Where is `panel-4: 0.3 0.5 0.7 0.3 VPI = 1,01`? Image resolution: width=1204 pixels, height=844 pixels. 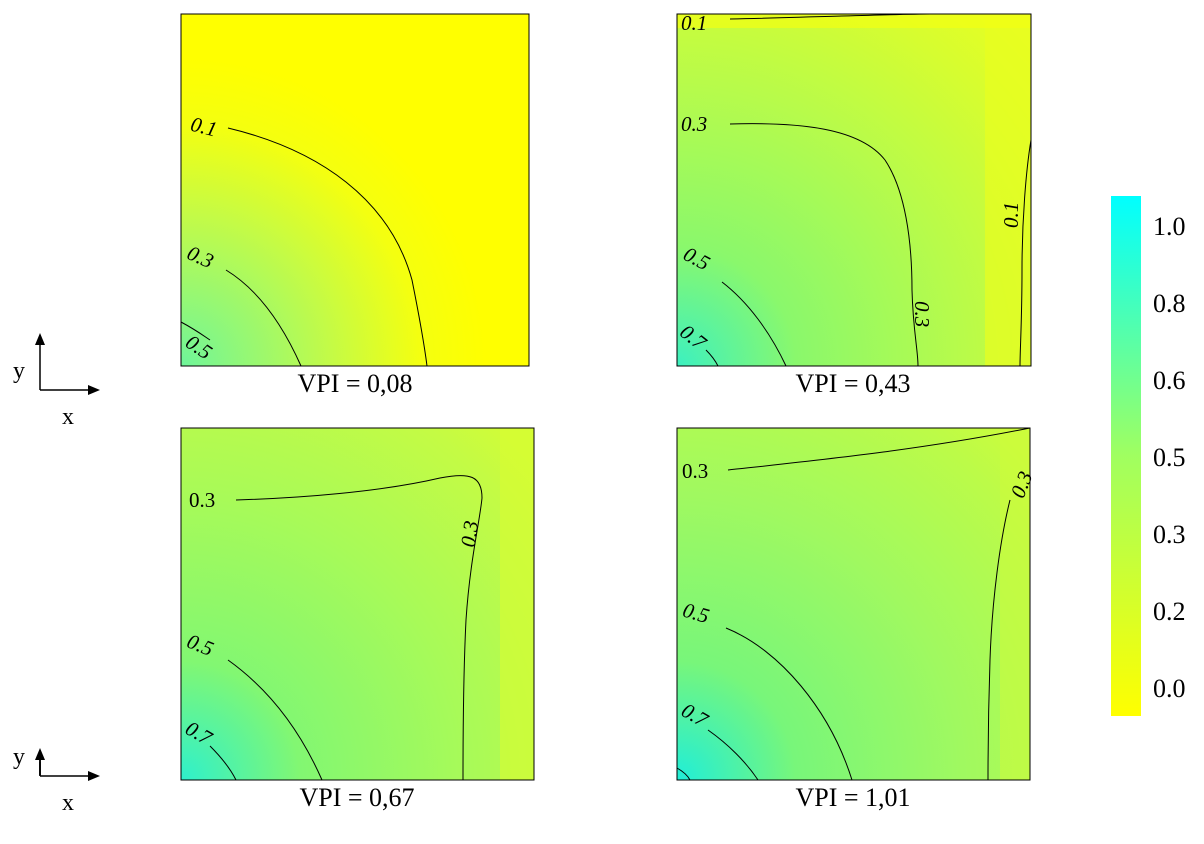
panel-4: 0.3 0.5 0.7 0.3 VPI = 1,01 is located at coordinates (857, 619).